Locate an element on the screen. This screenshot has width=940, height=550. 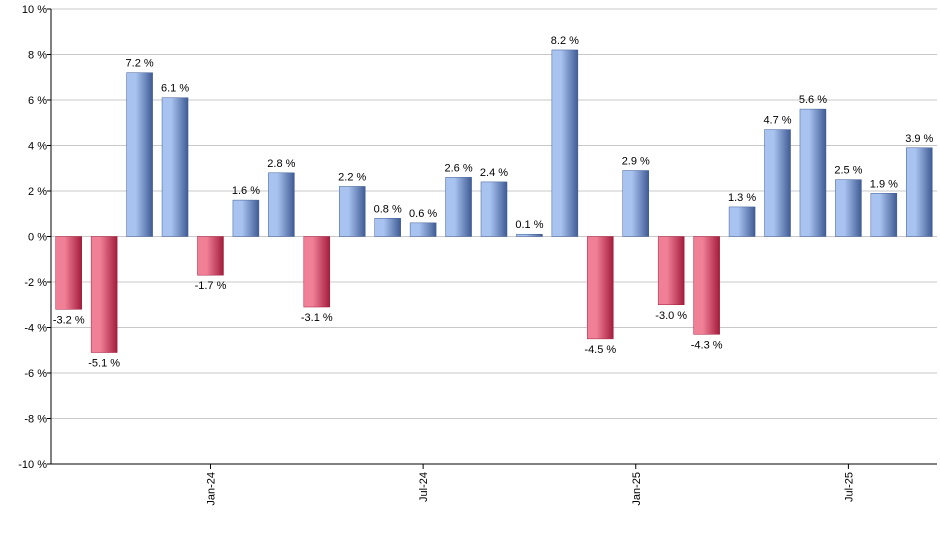
x-tick-label: Jan-24 is located at coordinates (211, 489).